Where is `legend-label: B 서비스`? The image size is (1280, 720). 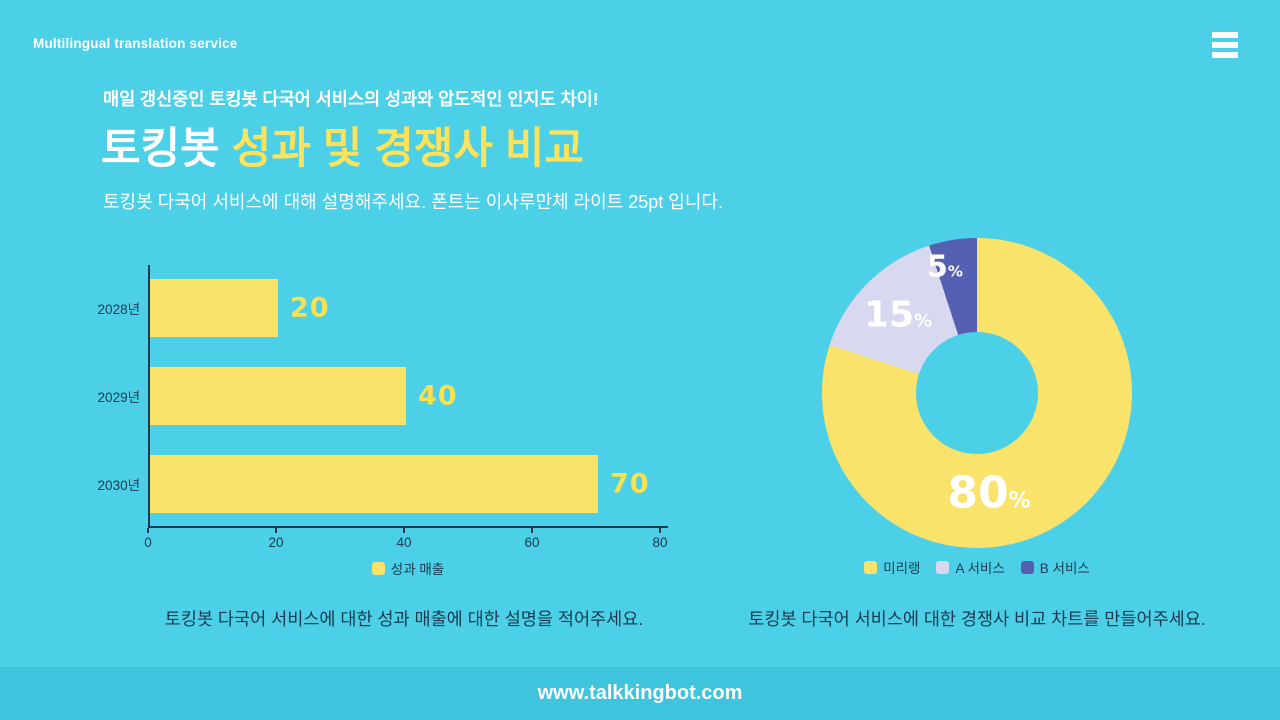
legend-label: B 서비스 is located at coordinates (1064, 568).